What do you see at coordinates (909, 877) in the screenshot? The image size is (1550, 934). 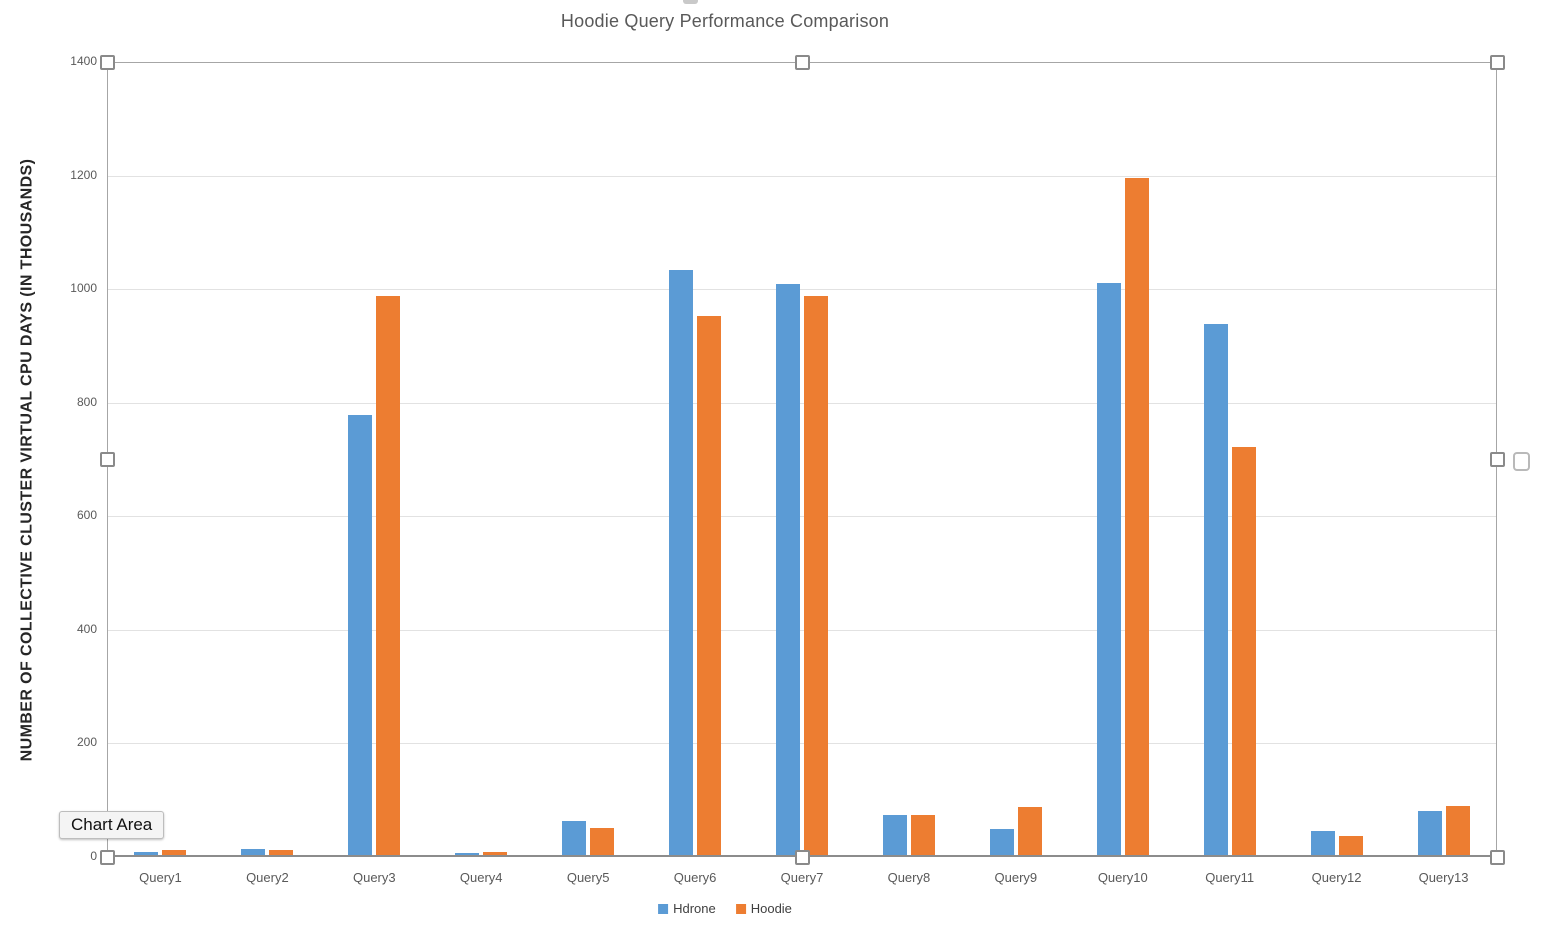 I see `x-tick-label-query8: Query8` at bounding box center [909, 877].